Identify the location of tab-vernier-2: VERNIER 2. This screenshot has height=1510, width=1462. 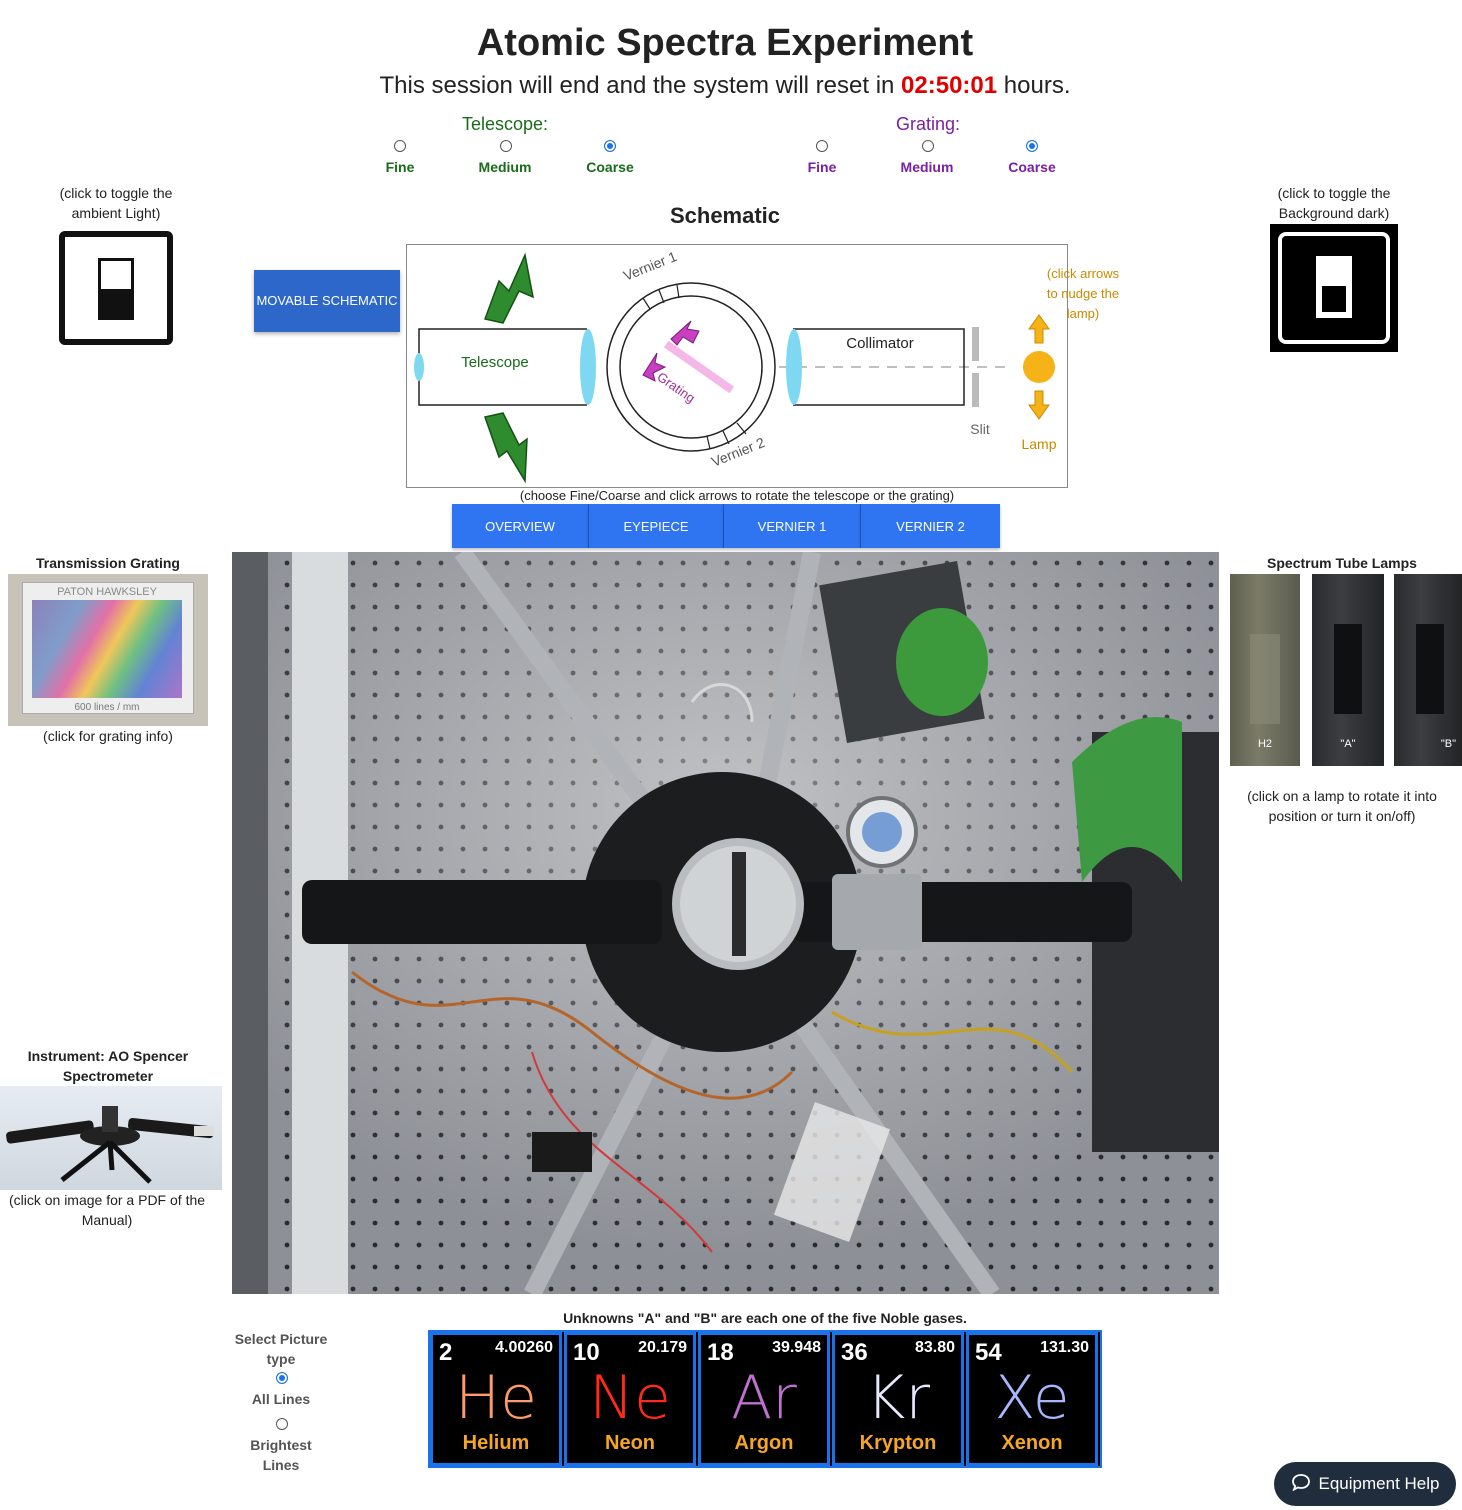
(930, 526).